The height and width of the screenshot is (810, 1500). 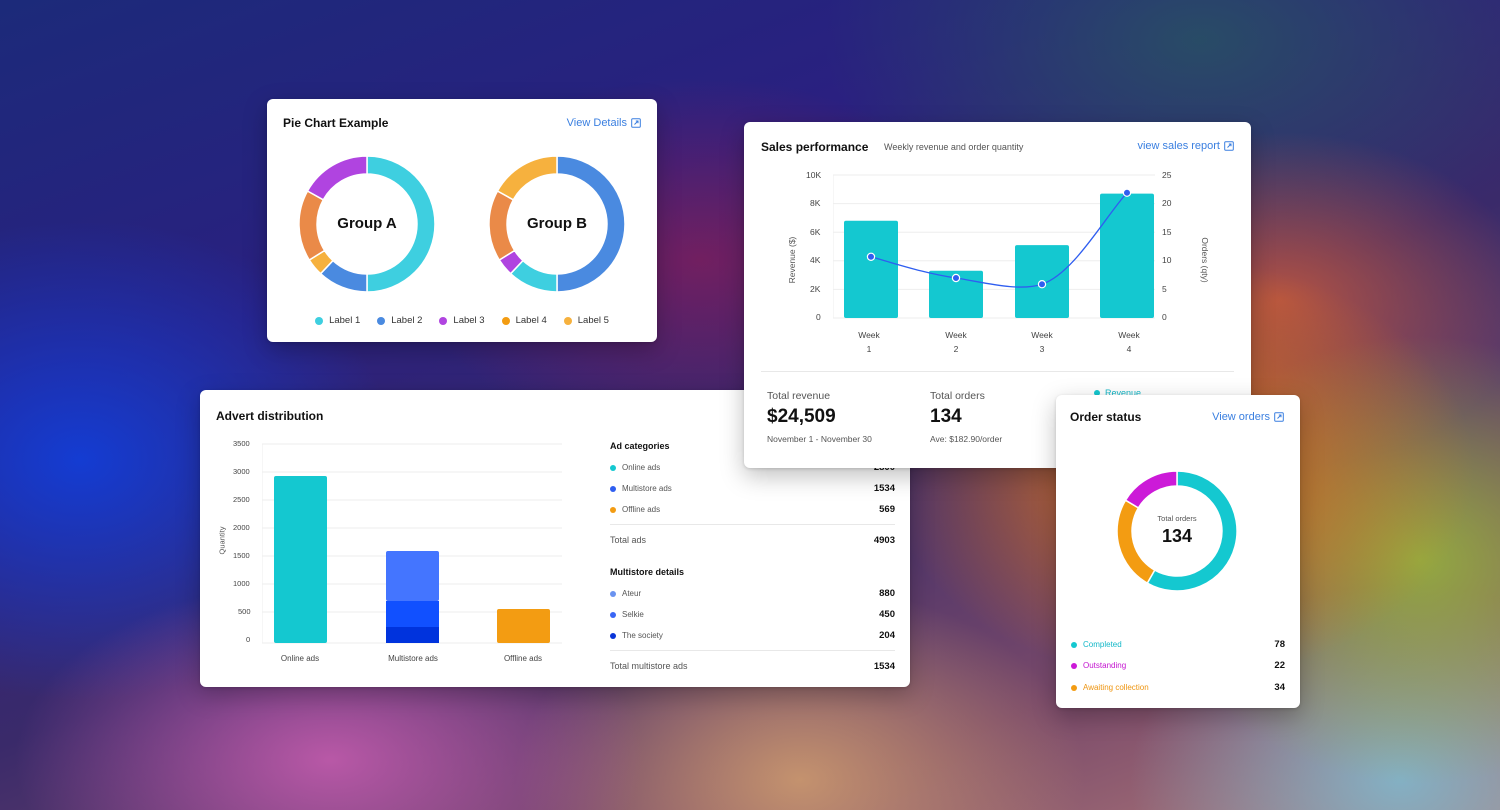 What do you see at coordinates (1178, 644) in the screenshot?
I see `order-status-row: Completed 78` at bounding box center [1178, 644].